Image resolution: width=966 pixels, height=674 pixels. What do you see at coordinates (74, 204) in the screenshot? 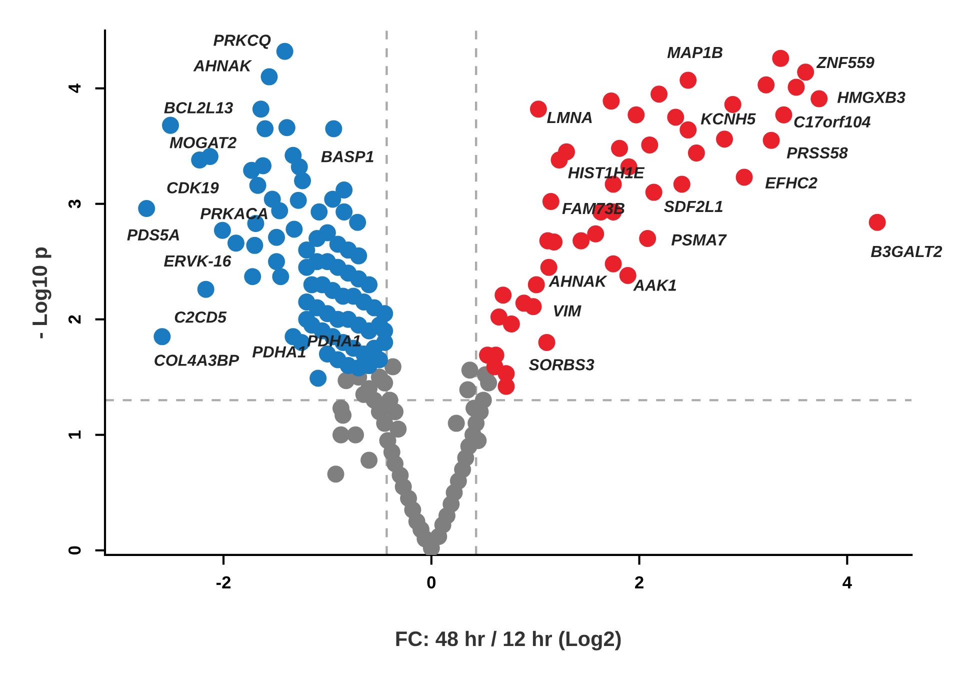
I see `y-tick-label: 3` at bounding box center [74, 204].